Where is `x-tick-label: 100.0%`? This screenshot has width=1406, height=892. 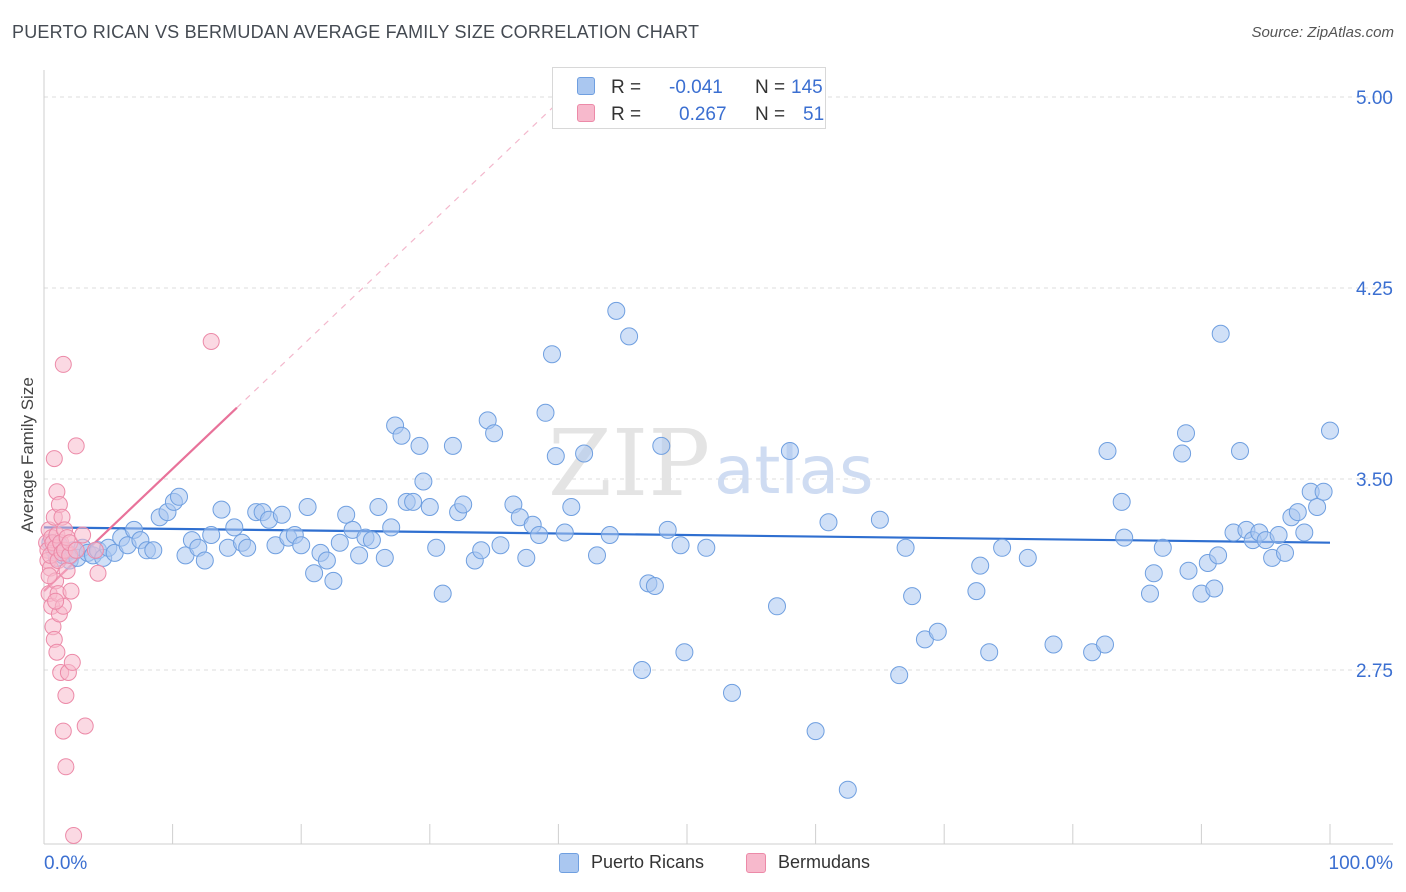 x-tick-label: 100.0% is located at coordinates (1361, 863).